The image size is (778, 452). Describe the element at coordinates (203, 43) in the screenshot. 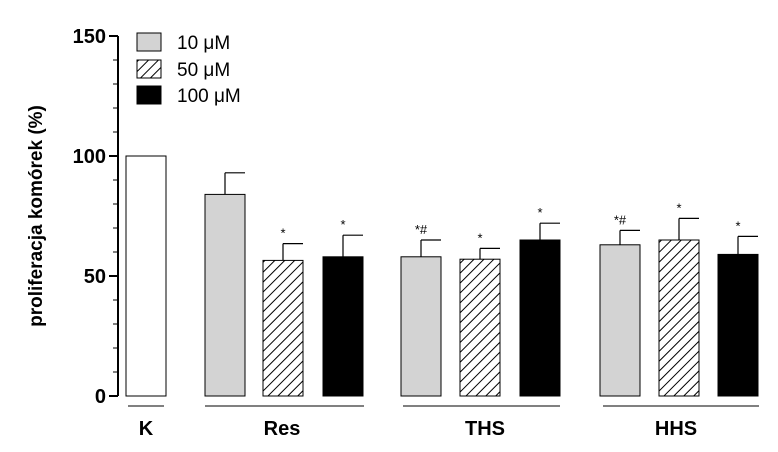

I see `legend-label: 10 μM` at that location.